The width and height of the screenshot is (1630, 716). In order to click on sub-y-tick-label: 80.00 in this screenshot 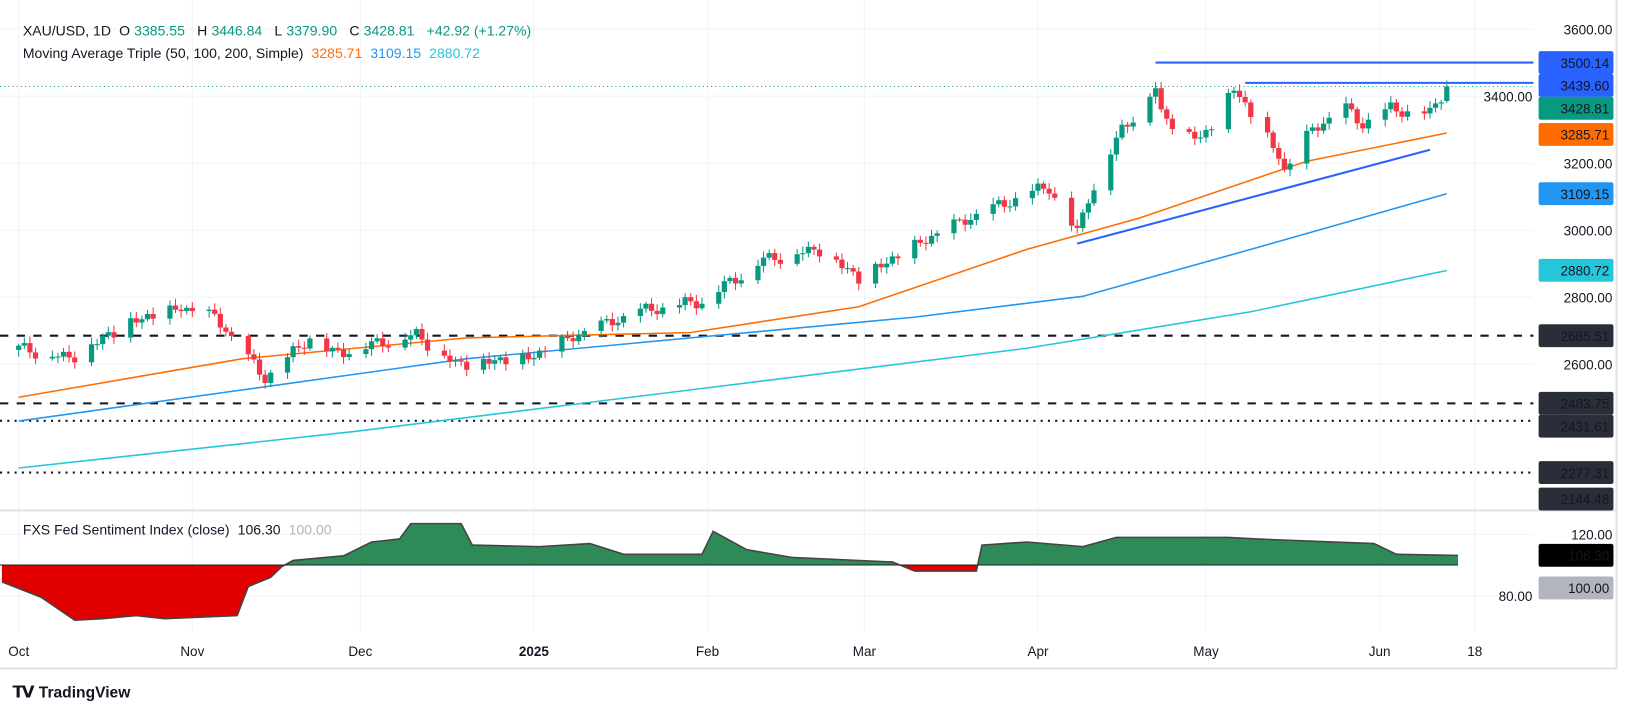, I will do `click(1516, 596)`.